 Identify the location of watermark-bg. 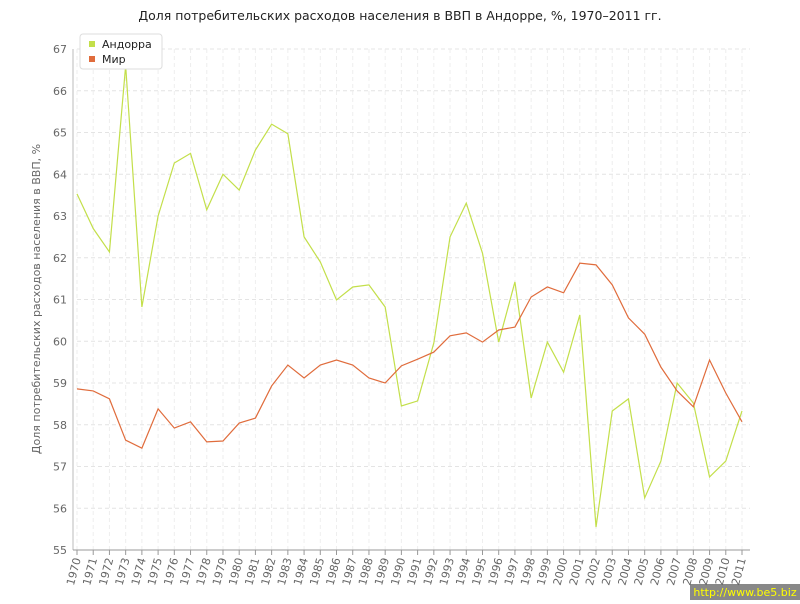
(745, 592).